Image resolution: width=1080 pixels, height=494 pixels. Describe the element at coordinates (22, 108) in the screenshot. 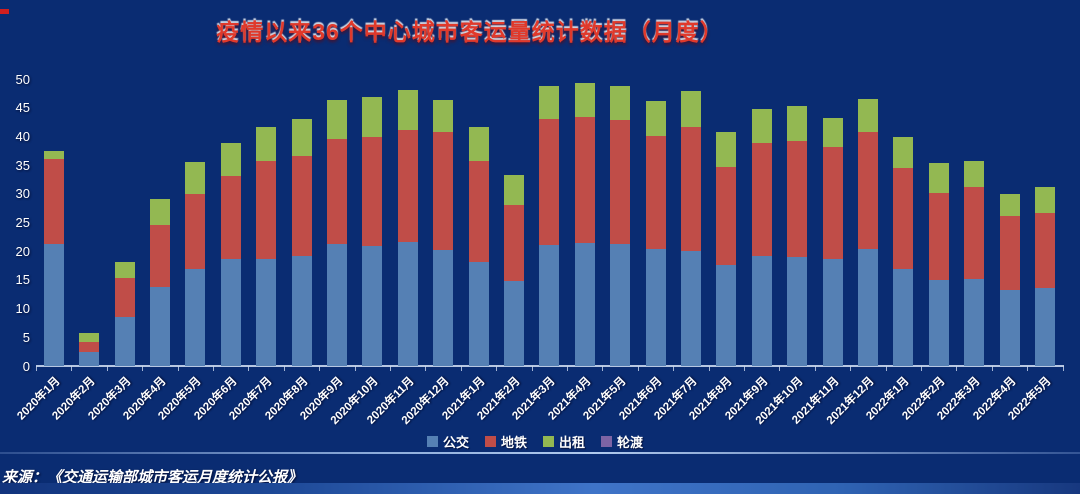

I see `y-axis-label: 45` at that location.